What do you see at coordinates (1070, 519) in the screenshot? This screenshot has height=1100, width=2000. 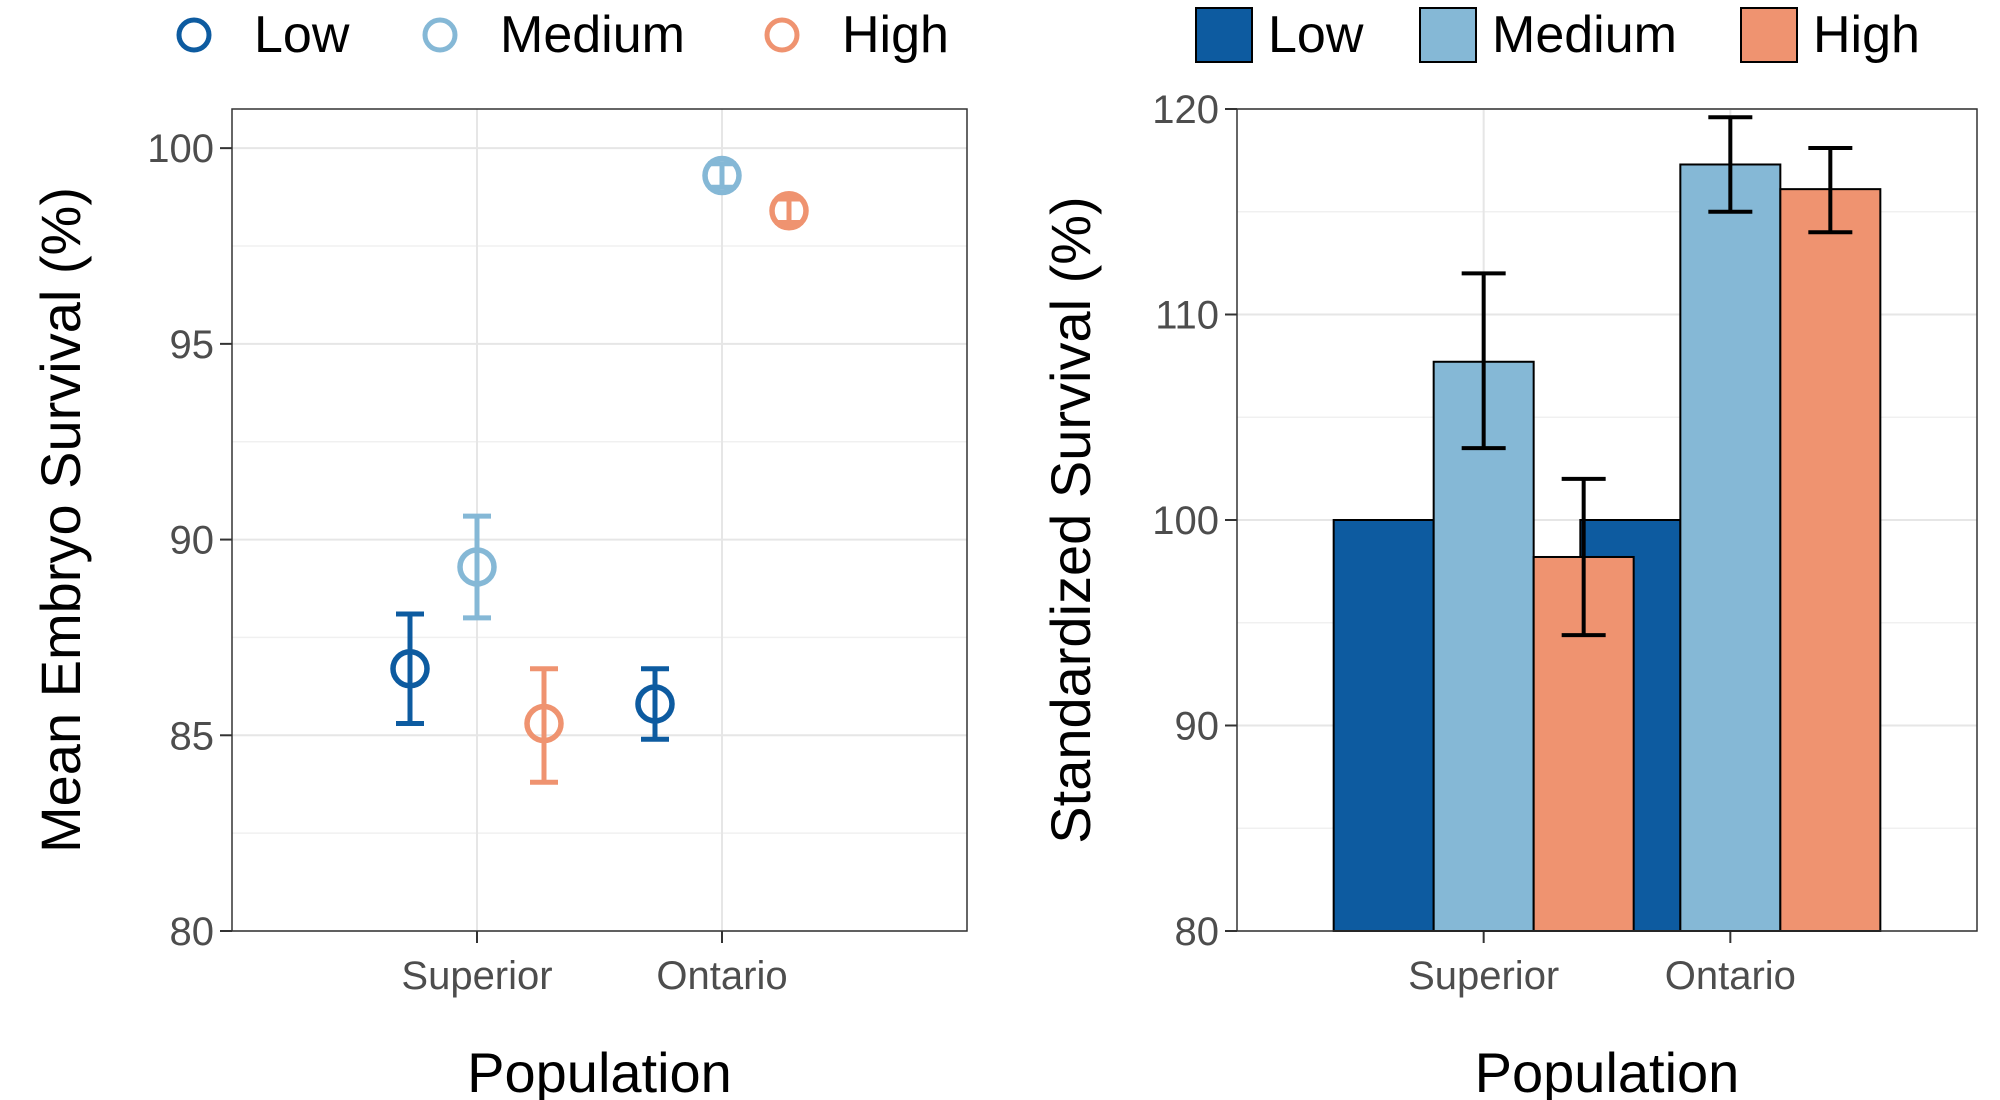 I see `y-axis-title: Standardized Survival (%)` at bounding box center [1070, 519].